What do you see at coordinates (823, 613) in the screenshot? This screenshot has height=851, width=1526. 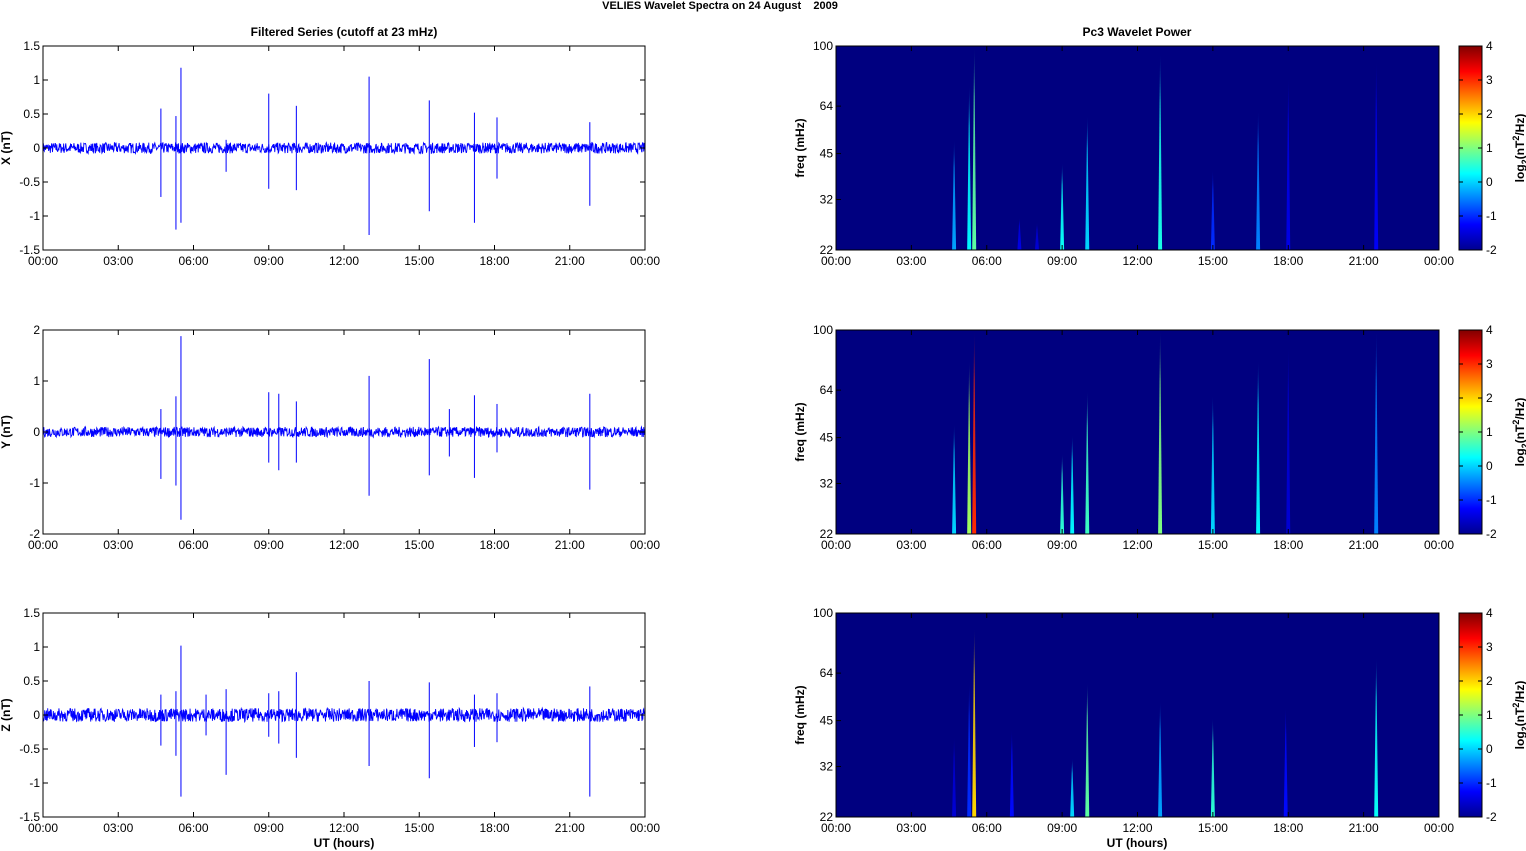 I see `wavelet-z-ytick-label: 100` at bounding box center [823, 613].